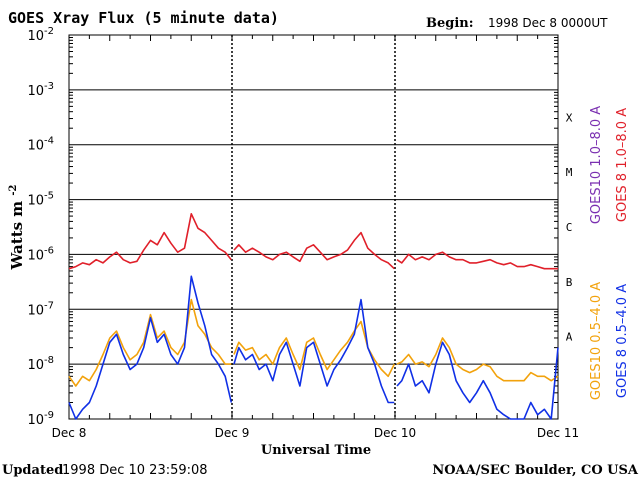 The height and width of the screenshot is (480, 640). I want to click on y-axis-label-exponent: -2, so click(13, 189).